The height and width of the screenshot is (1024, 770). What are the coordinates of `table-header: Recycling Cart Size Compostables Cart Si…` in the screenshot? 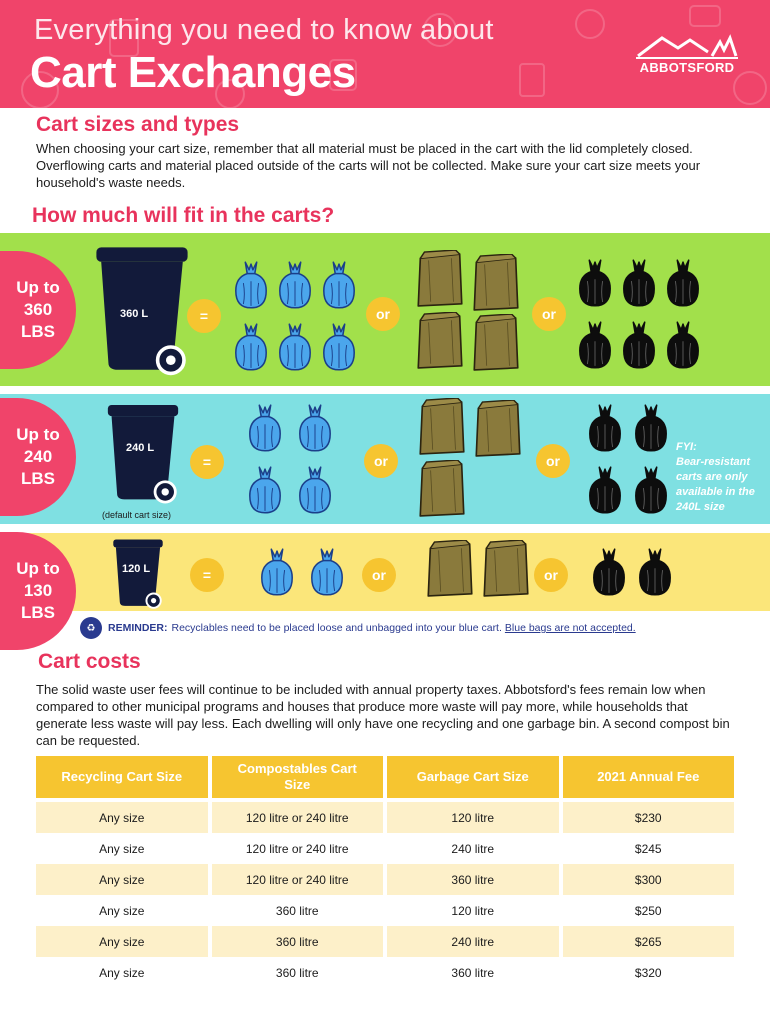 It's located at (385, 777).